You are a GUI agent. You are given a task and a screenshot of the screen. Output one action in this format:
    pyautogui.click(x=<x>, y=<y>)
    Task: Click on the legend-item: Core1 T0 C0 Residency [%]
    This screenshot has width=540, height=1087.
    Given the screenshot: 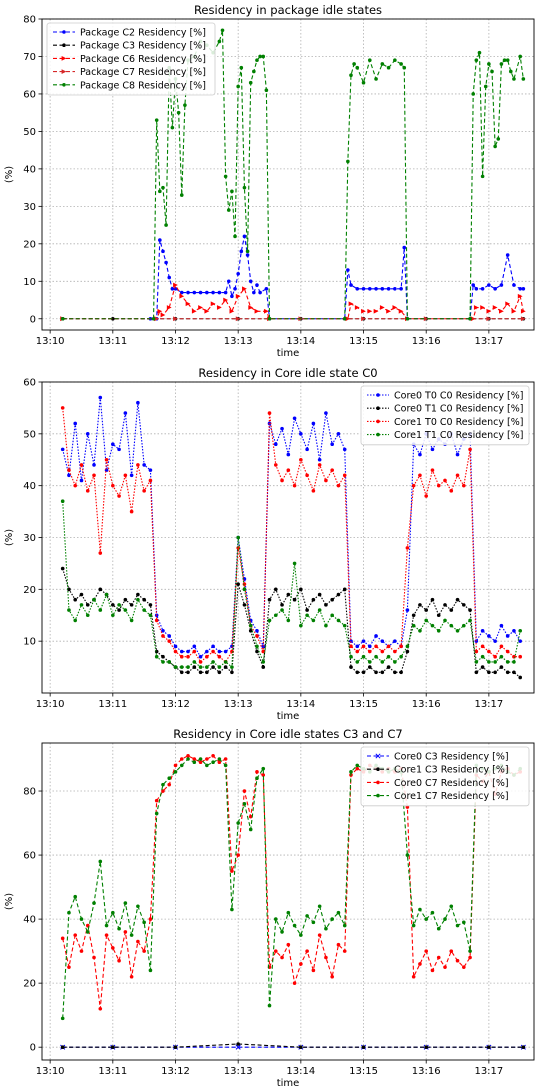 What is the action you would take?
    pyautogui.click(x=445, y=422)
    